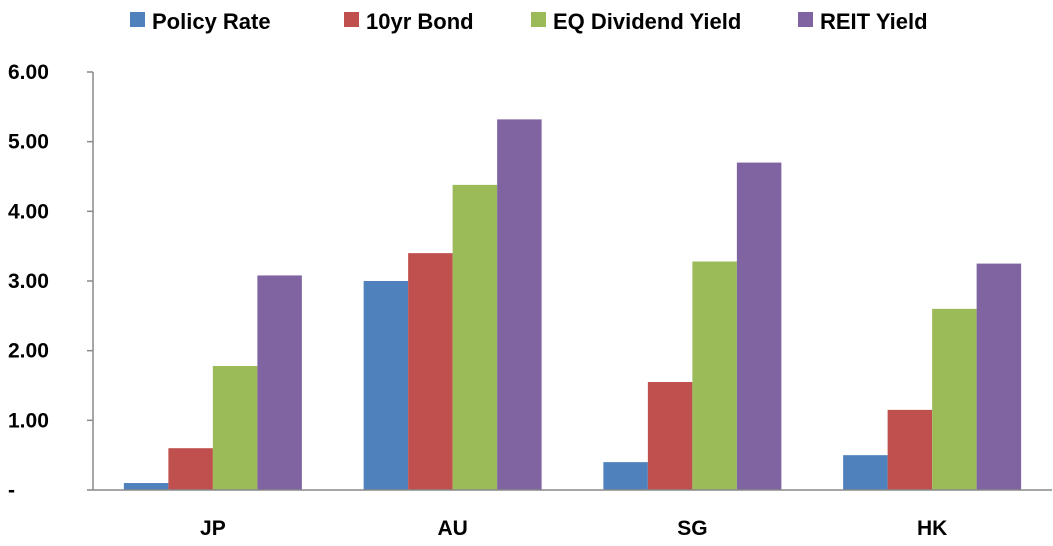 The height and width of the screenshot is (546, 1053). What do you see at coordinates (146, 486) in the screenshot?
I see `bar-policy-rate-jp` at bounding box center [146, 486].